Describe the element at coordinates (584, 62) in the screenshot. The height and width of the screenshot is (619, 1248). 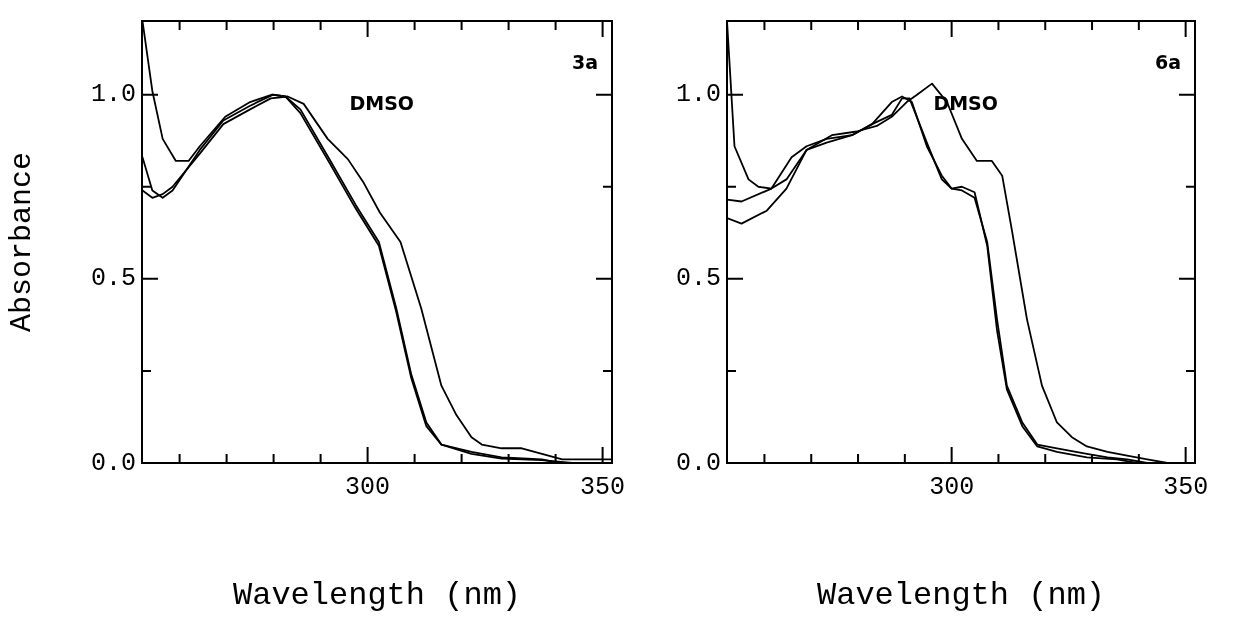
I see `text: 3a` at that location.